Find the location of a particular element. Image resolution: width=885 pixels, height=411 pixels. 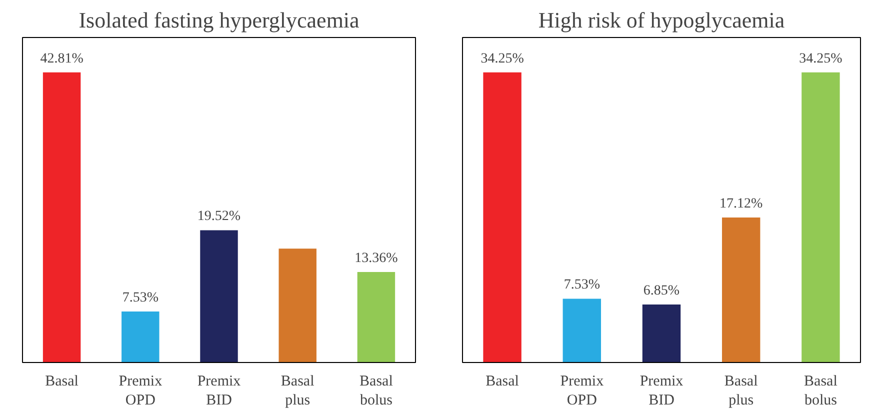

data-label: 19.52% is located at coordinates (219, 216).